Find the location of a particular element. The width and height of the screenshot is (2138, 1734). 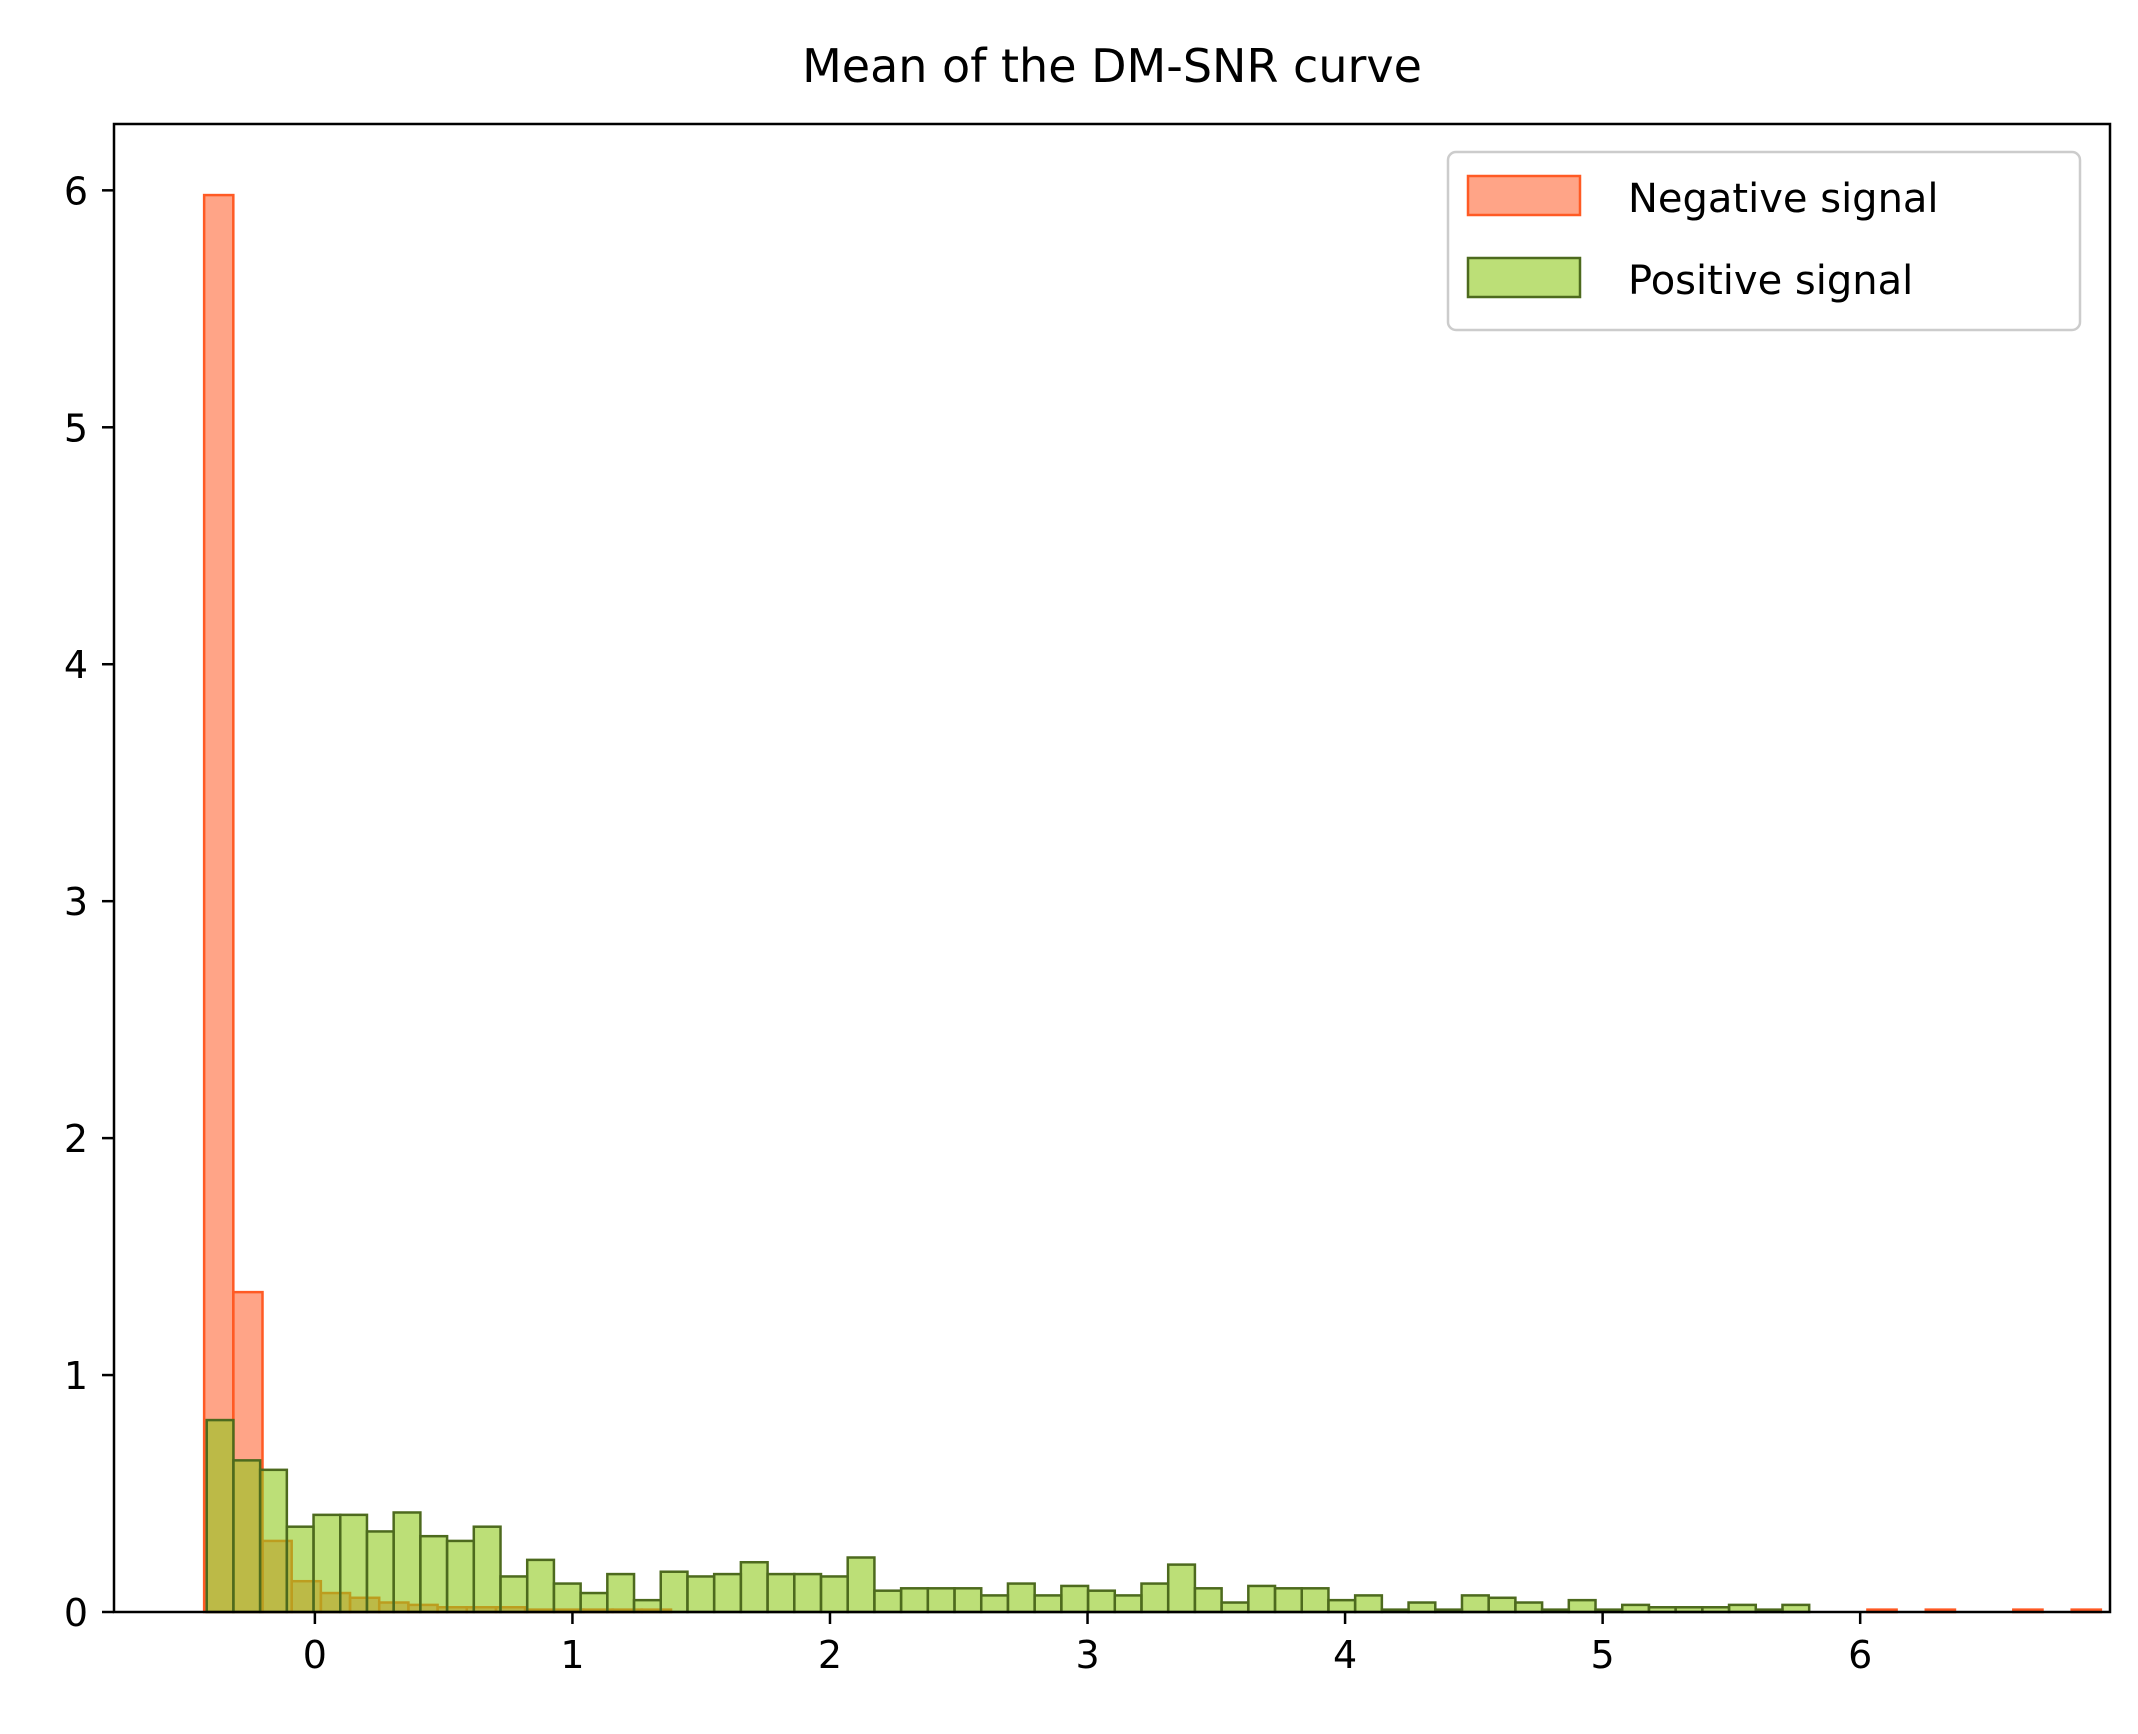

chart-title: Mean of the DM-SNR curve is located at coordinates (1112, 66).